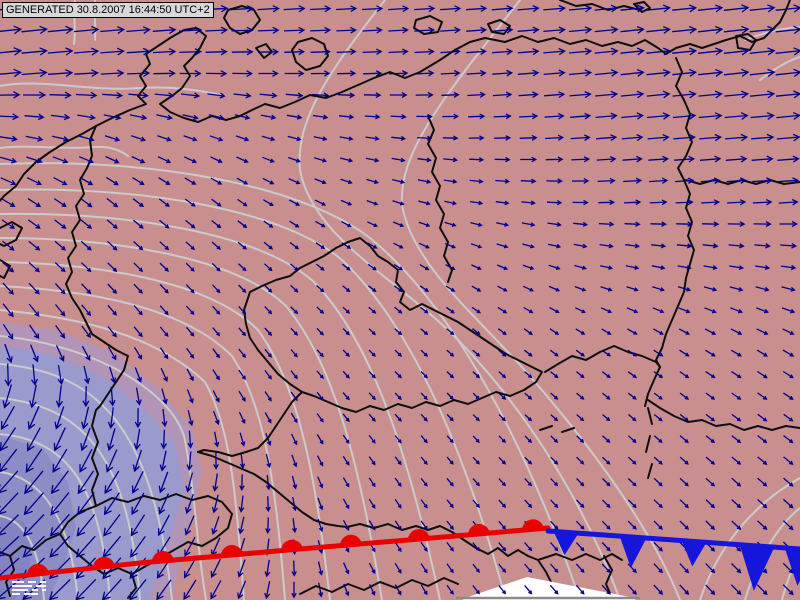 This screenshot has height=600, width=800. Describe the element at coordinates (428, 25) in the screenshot. I see `border-island` at that location.